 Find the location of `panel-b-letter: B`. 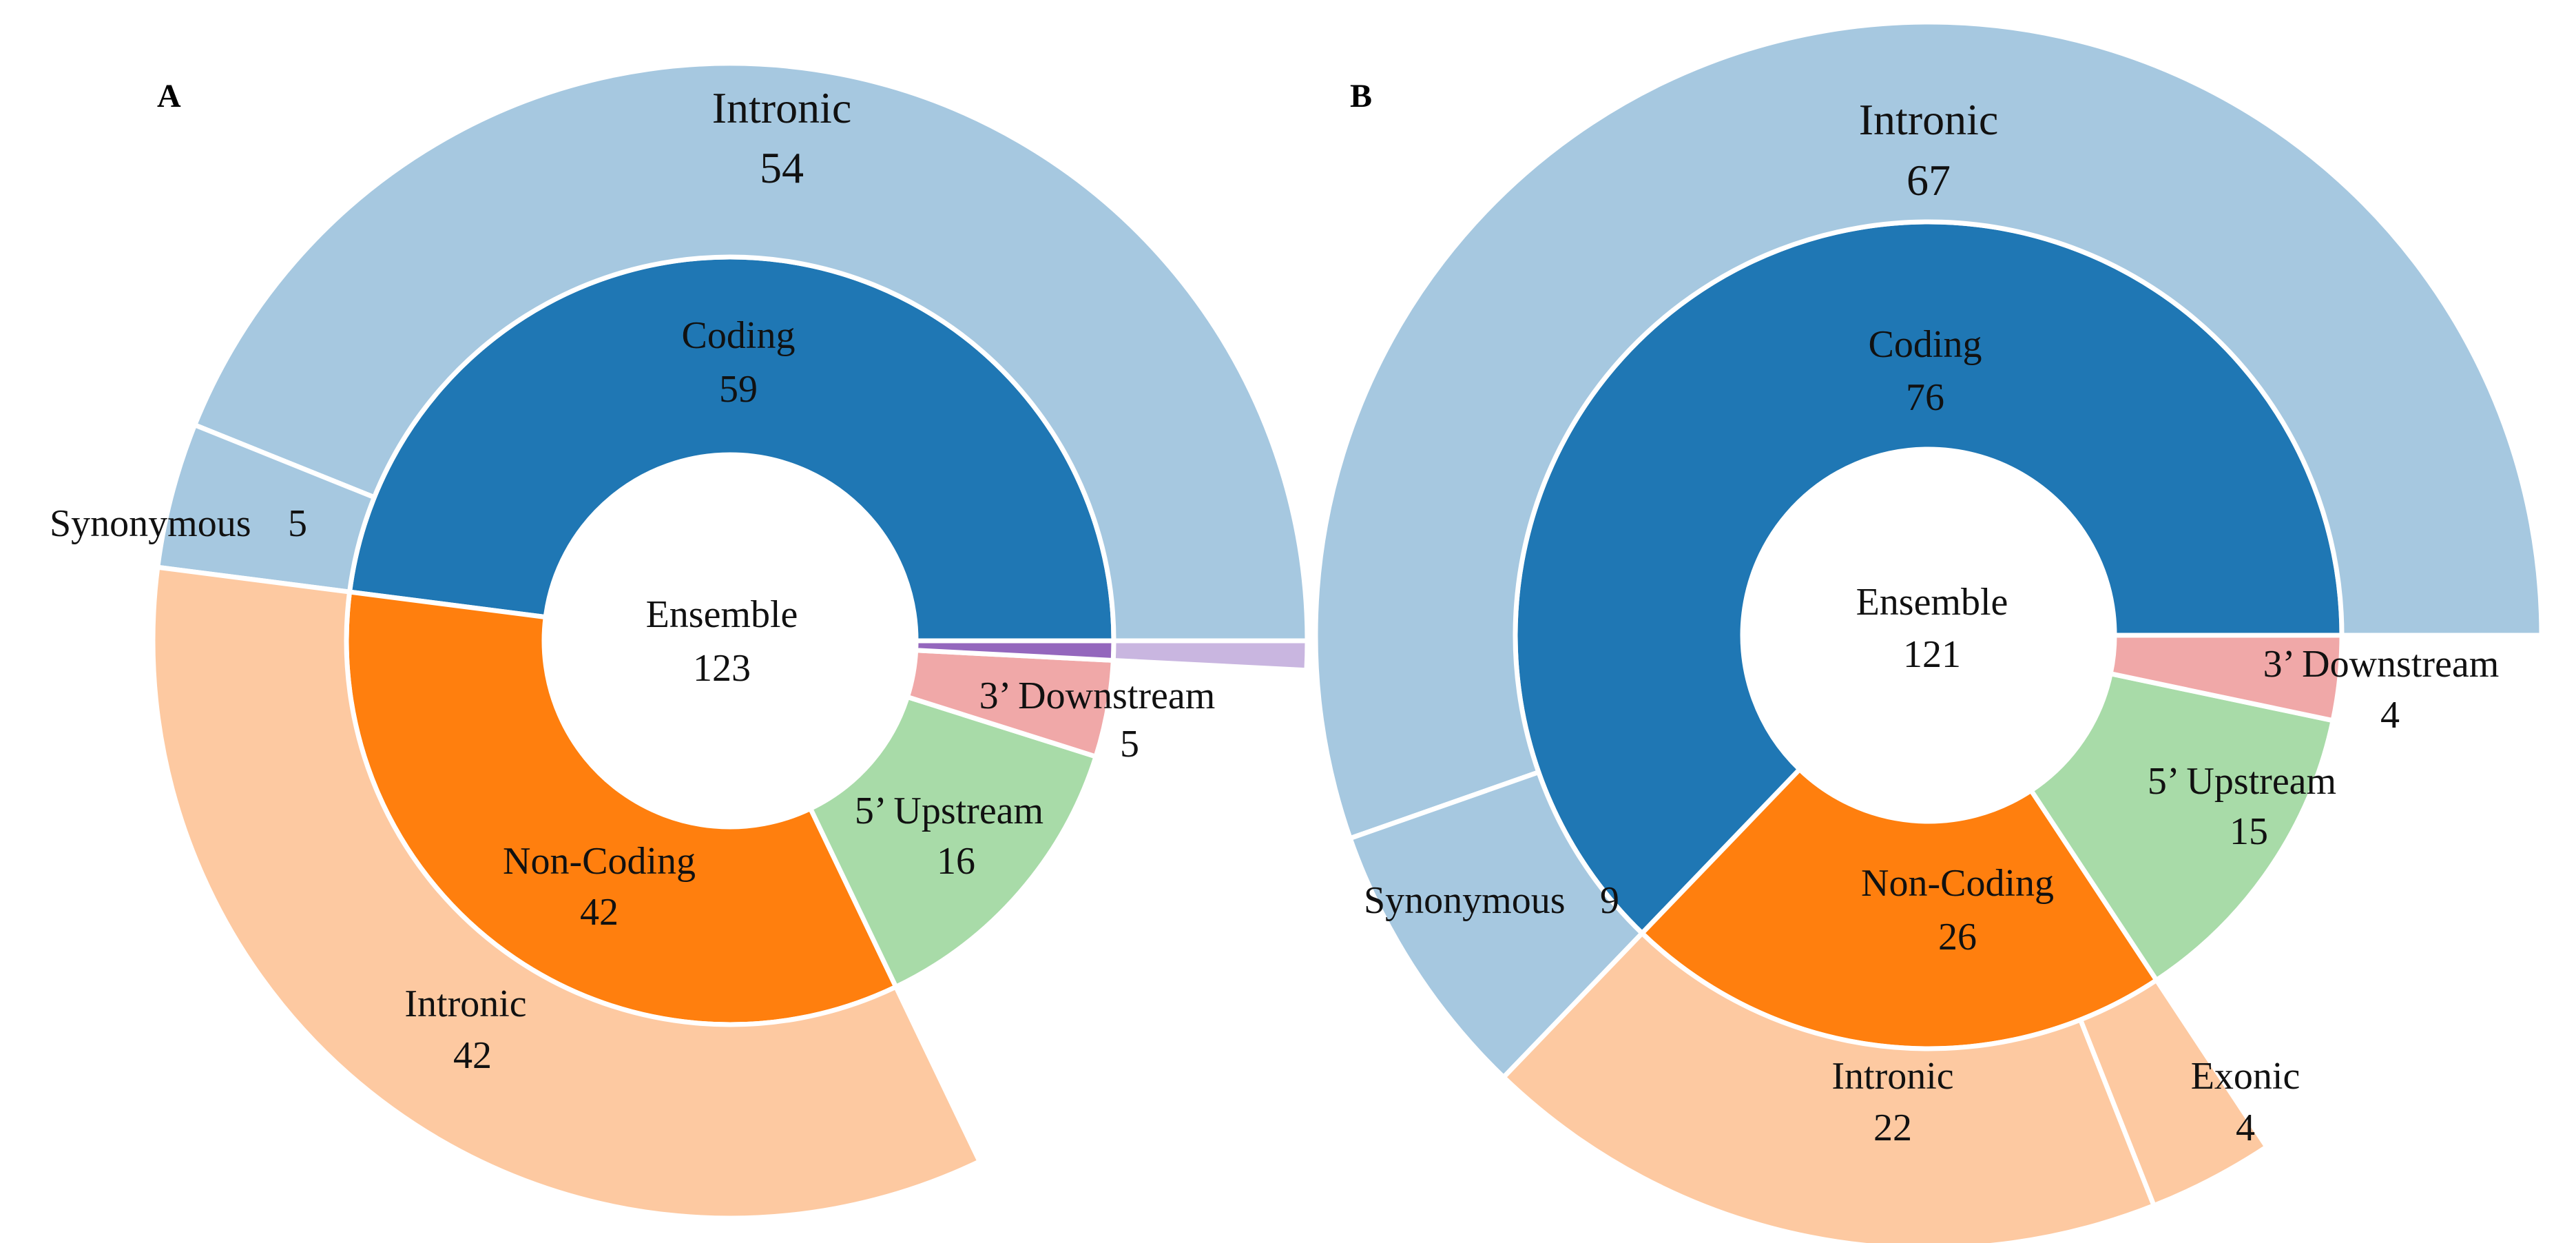

panel-b-letter: B is located at coordinates (1361, 96).